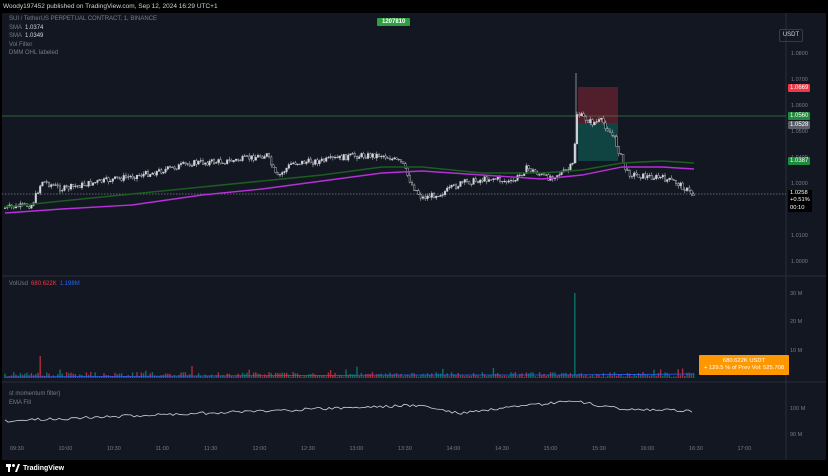 This screenshot has width=828, height=476. What do you see at coordinates (349, 184) in the screenshot?
I see `sma-green-line` at bounding box center [349, 184].